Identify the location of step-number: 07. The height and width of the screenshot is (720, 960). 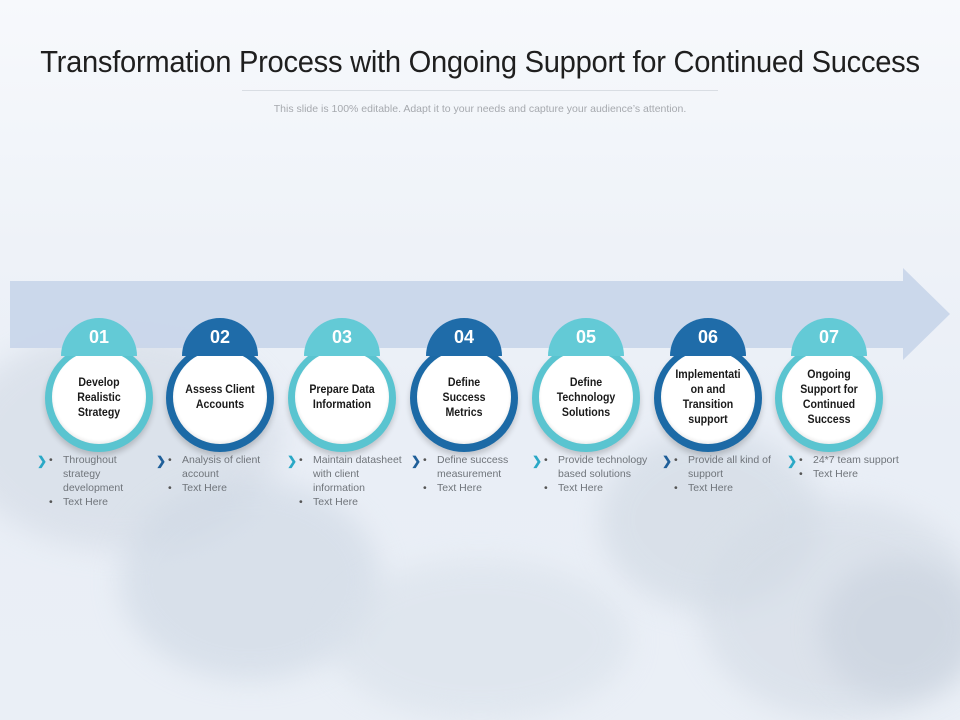
(829, 337).